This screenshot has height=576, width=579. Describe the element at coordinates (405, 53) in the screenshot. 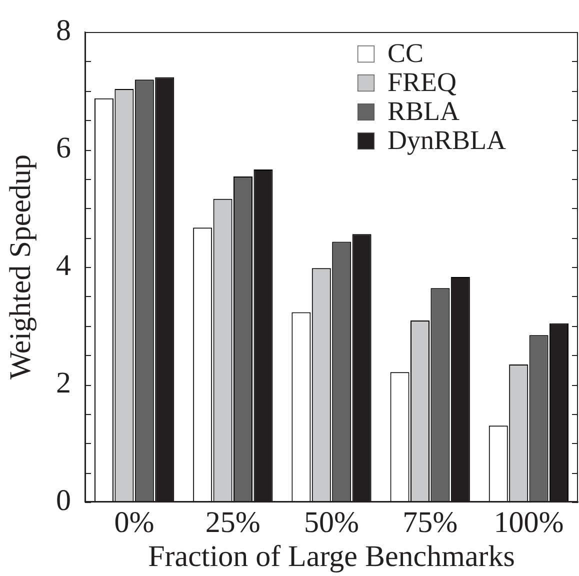

I see `legend-label: CC` at that location.